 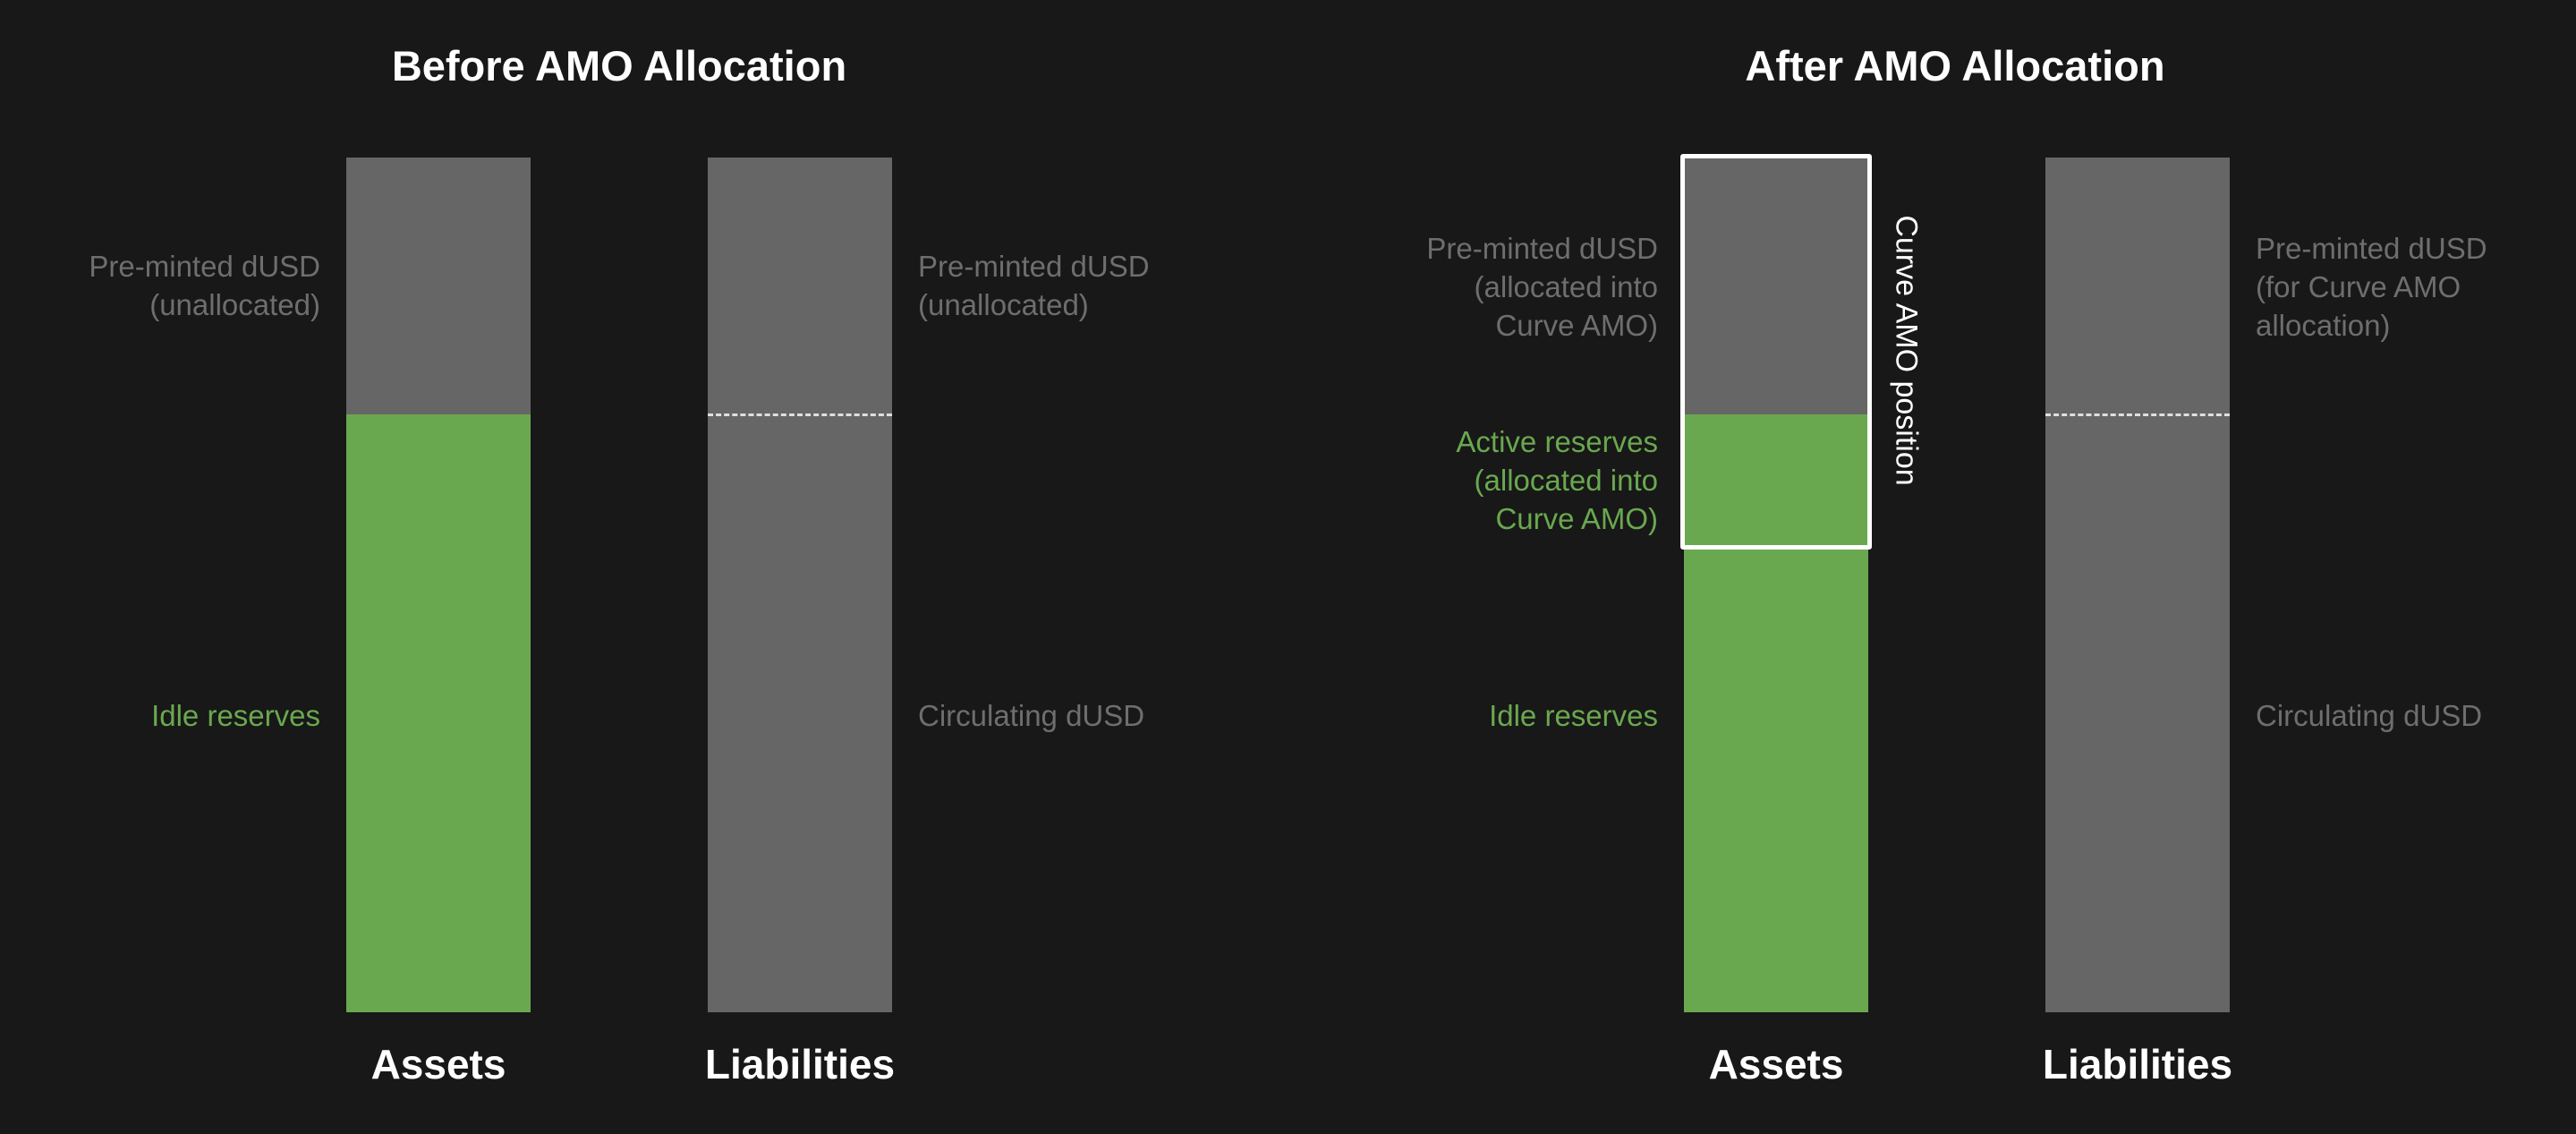 I want to click on after-liabilities-bar, so click(x=2137, y=585).